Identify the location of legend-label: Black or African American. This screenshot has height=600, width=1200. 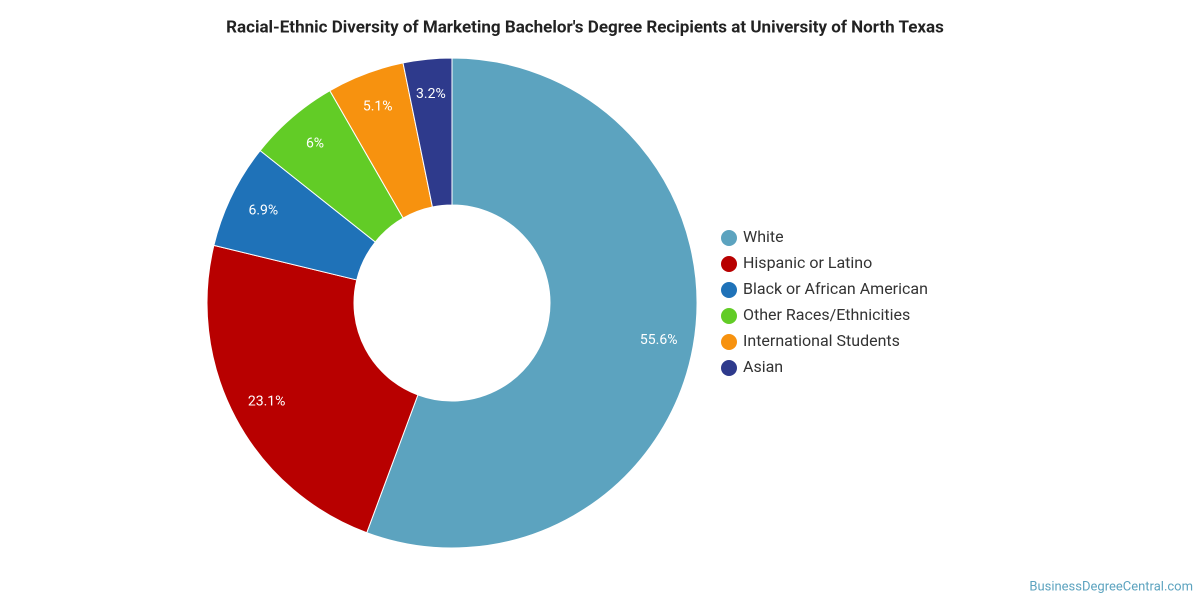
(835, 288).